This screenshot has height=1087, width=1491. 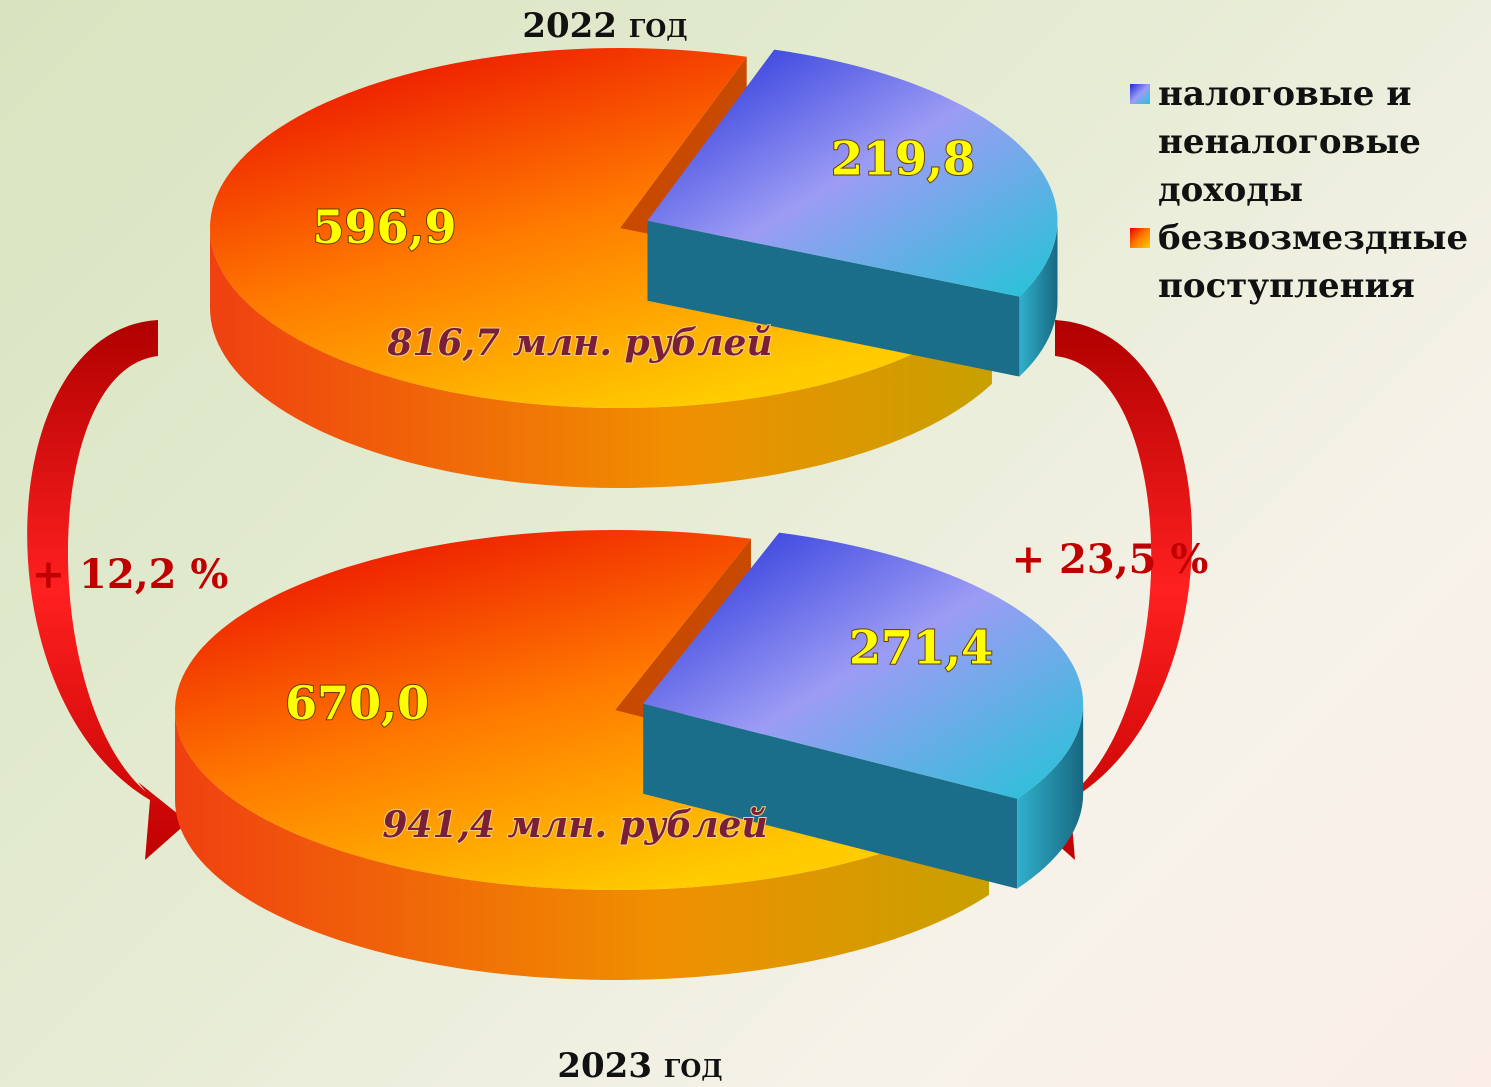 What do you see at coordinates (1313, 262) in the screenshot?
I see `legend-label: безвозмездные поступления` at bounding box center [1313, 262].